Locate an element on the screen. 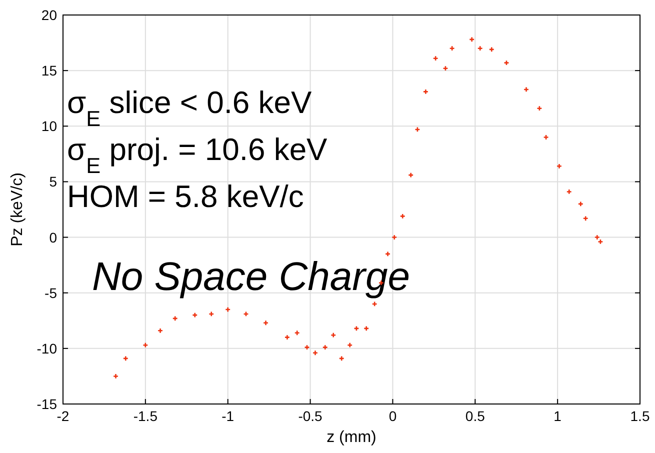 The width and height of the screenshot is (655, 453). x-tick-label: 1 is located at coordinates (558, 416).